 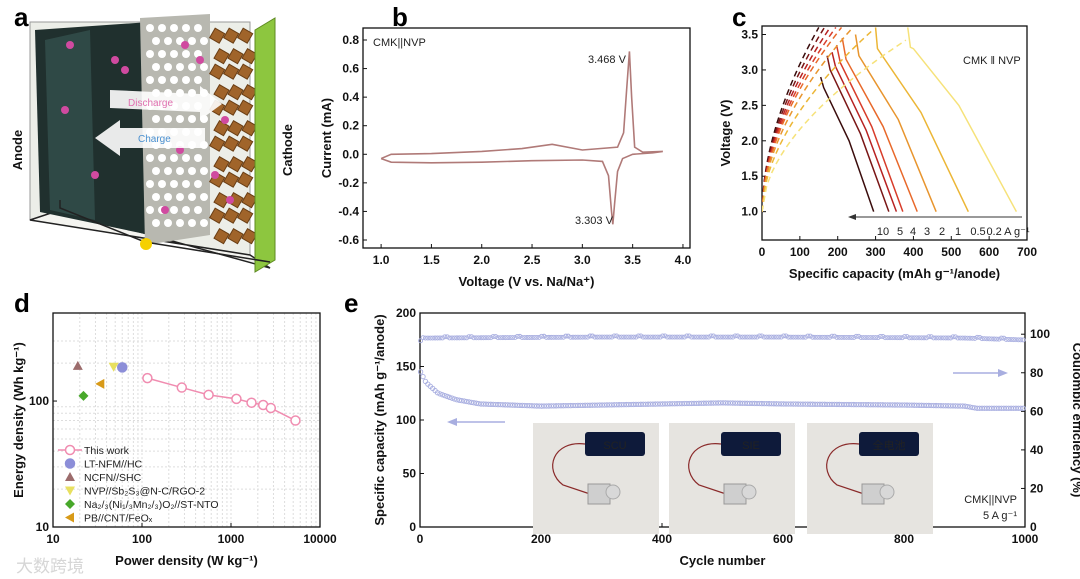 What do you see at coordinates (406, 367) in the screenshot?
I see `y-tick-label: 150` at bounding box center [406, 367].